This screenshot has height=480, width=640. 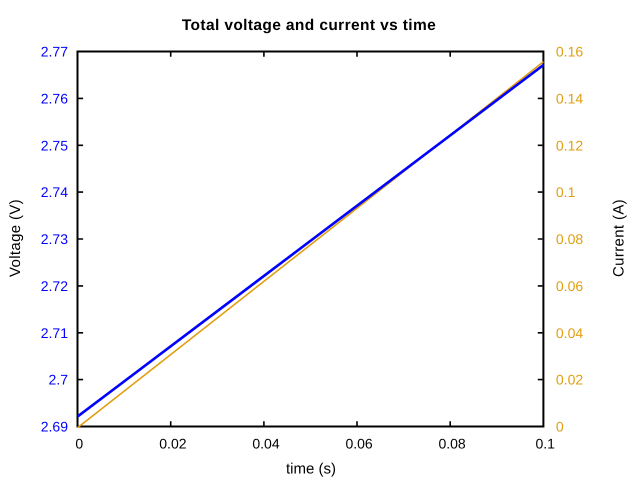 I want to click on svg-text: 2.76, so click(x=54, y=98).